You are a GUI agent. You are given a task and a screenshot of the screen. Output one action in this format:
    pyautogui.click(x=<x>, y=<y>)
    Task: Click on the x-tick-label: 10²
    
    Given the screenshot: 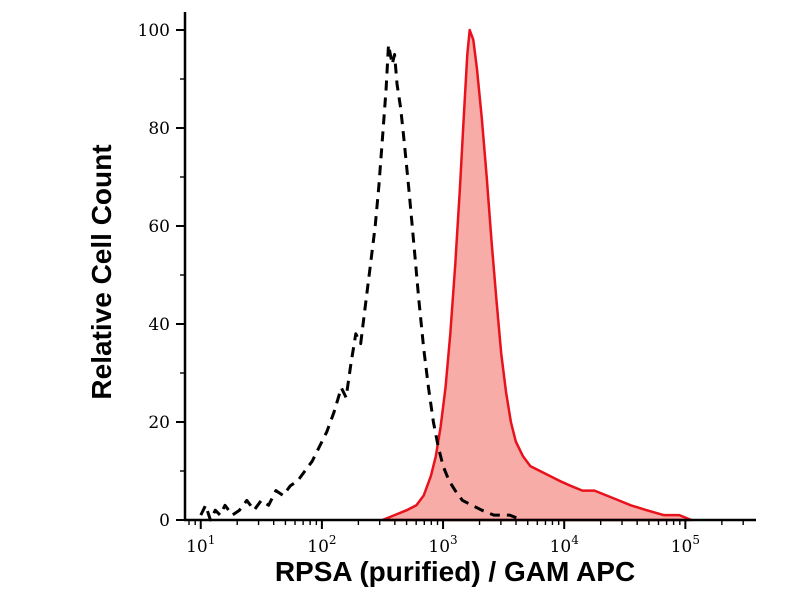 What is the action you would take?
    pyautogui.click(x=321, y=545)
    